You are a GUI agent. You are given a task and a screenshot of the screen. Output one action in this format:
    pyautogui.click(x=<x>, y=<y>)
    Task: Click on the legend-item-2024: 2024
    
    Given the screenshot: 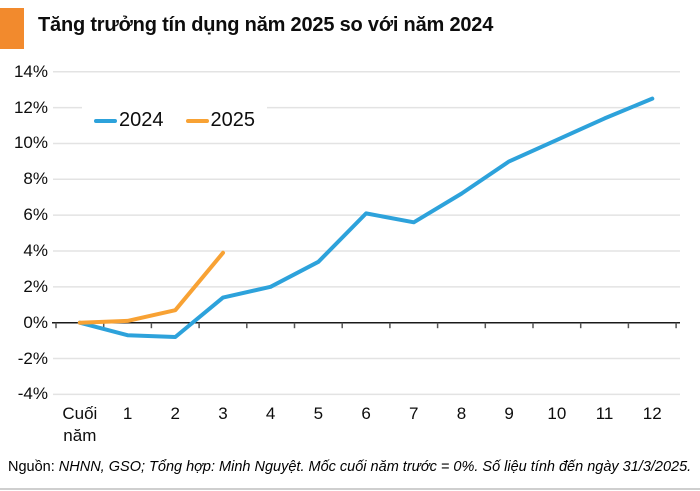 What is the action you would take?
    pyautogui.click(x=129, y=120)
    